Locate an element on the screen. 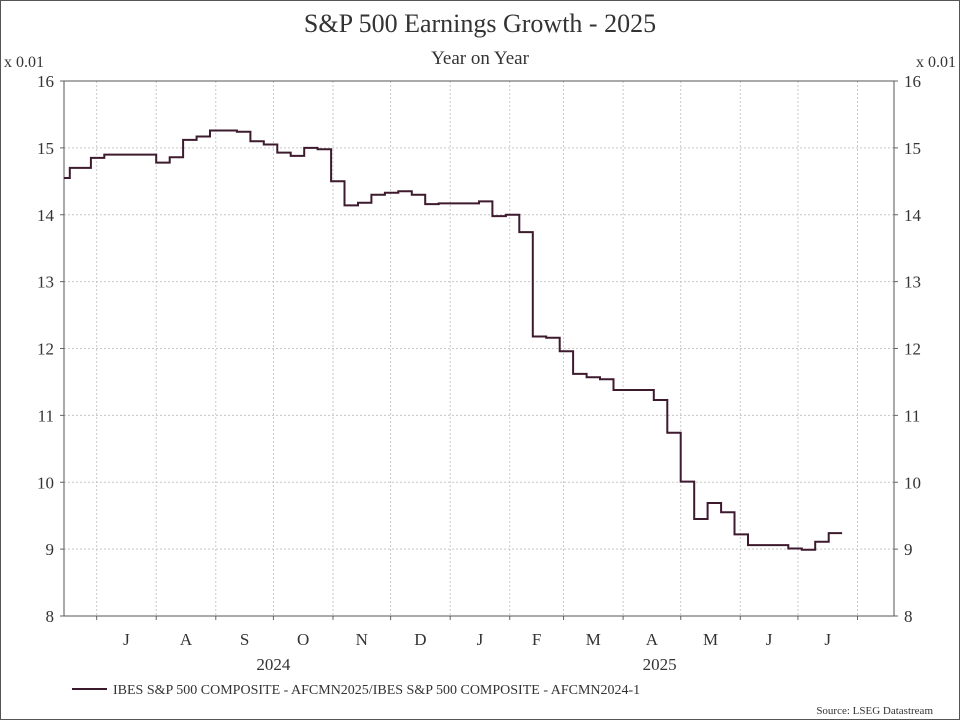 The height and width of the screenshot is (720, 960). right-y-tick-label: 16 is located at coordinates (912, 81).